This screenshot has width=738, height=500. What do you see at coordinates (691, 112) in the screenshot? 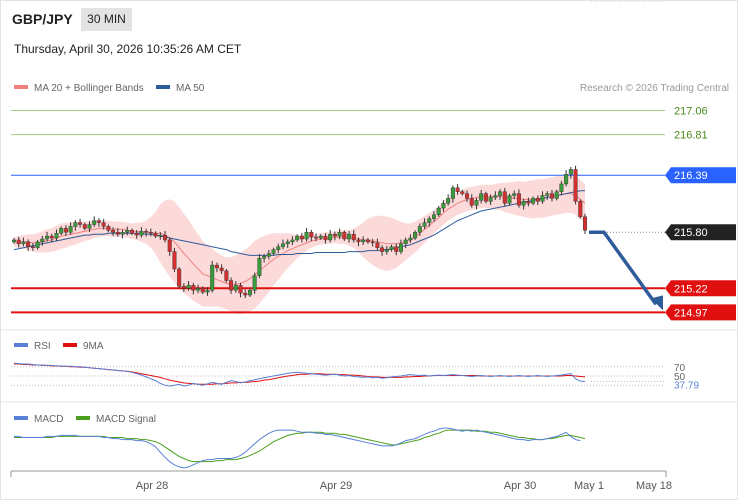
I see `level-label-217-06: 217.06` at bounding box center [691, 112].